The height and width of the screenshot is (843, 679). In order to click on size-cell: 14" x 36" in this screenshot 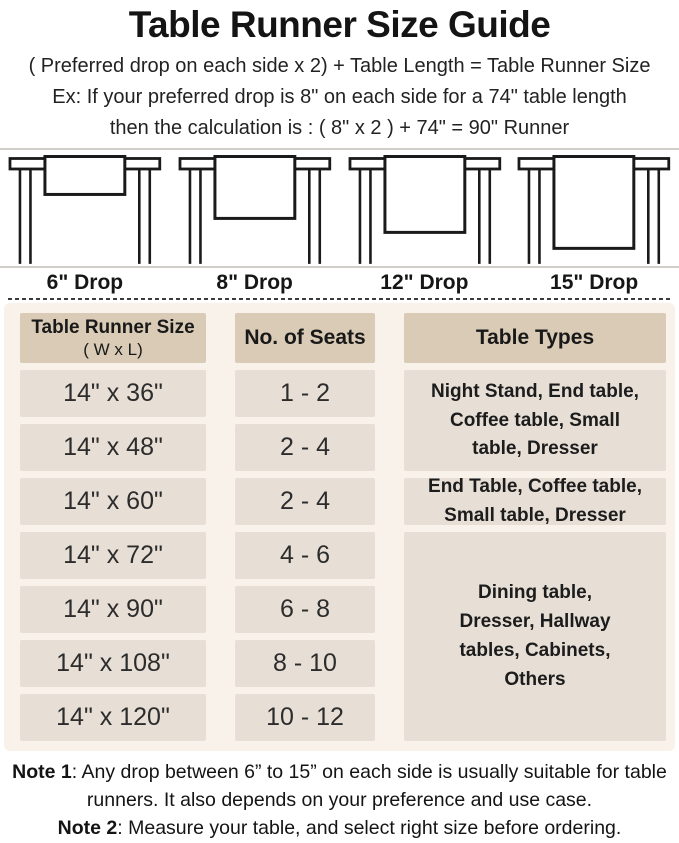, I will do `click(113, 394)`.